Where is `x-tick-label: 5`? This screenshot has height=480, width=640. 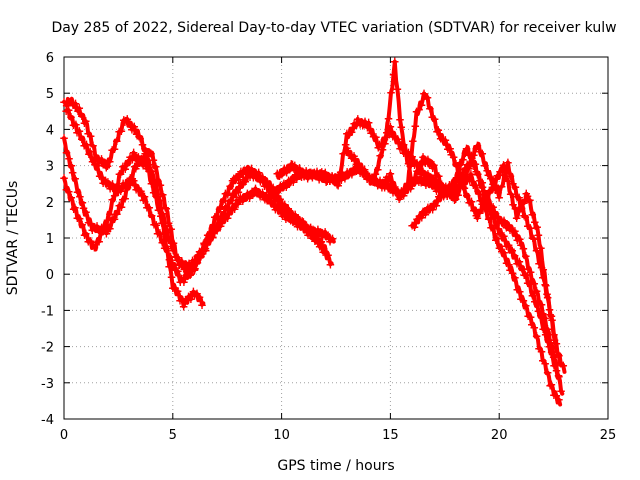 x-tick-label: 5 is located at coordinates (173, 435).